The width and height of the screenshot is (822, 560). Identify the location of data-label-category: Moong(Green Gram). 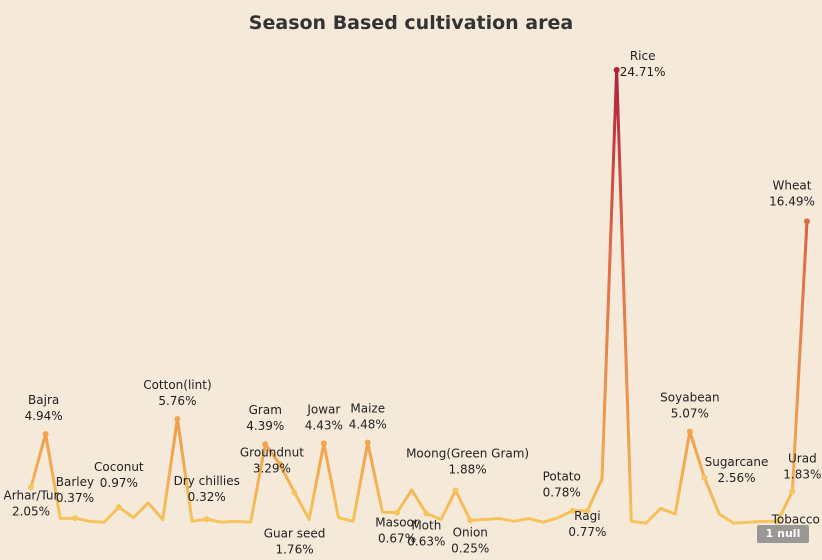
(467, 453).